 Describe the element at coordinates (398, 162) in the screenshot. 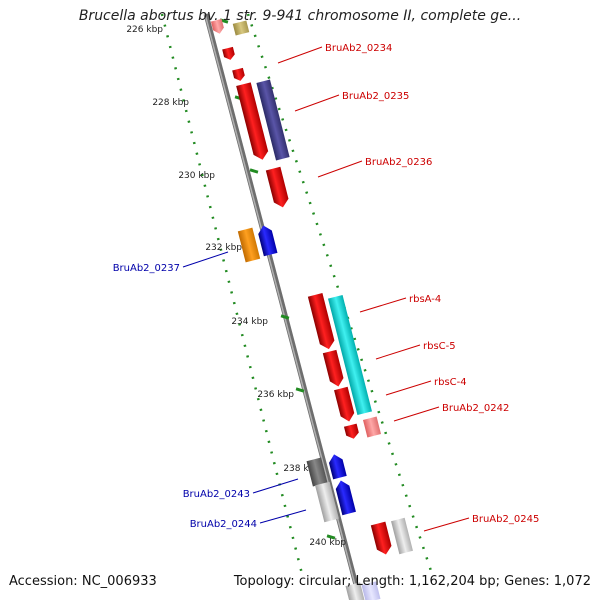

I see `gene-label-text: BruAb2_0236` at that location.